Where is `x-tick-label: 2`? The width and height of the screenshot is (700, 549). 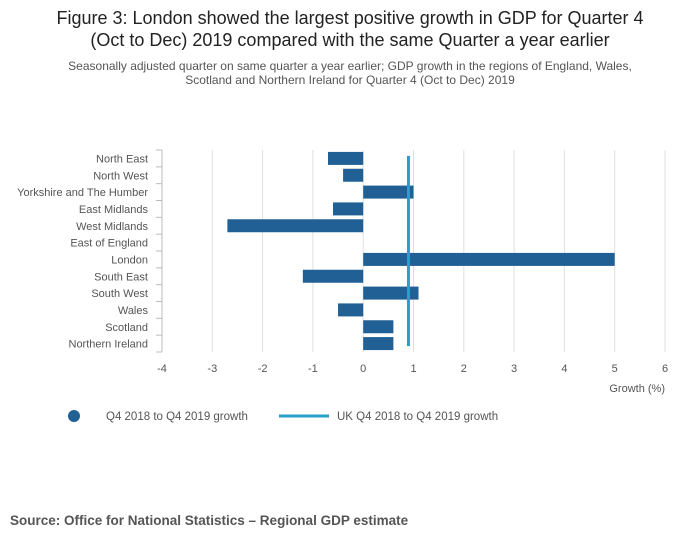 x-tick-label: 2 is located at coordinates (464, 369).